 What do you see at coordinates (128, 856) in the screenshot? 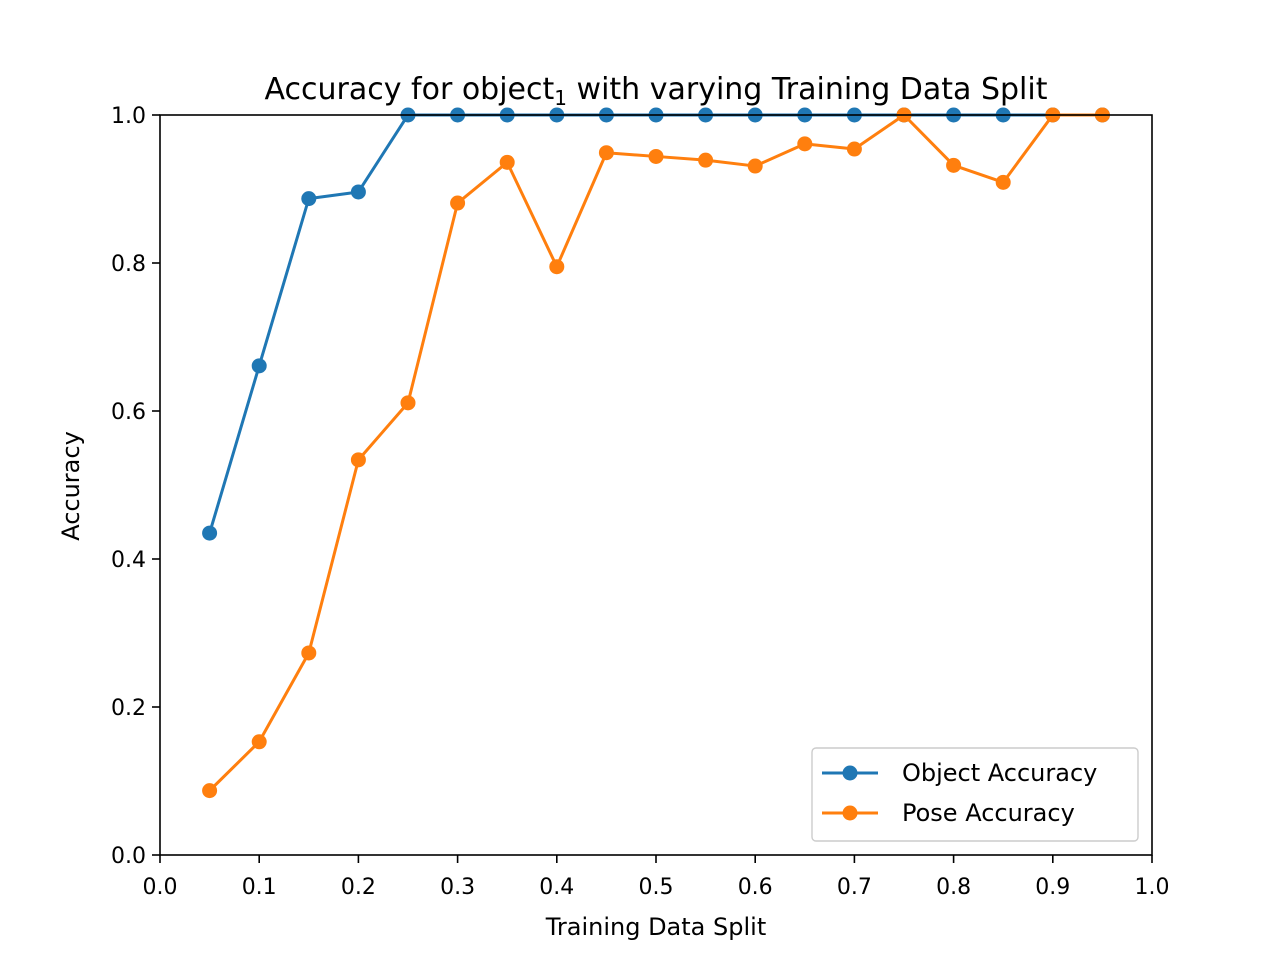
I see `y-tick-label: 0.0` at bounding box center [128, 856].